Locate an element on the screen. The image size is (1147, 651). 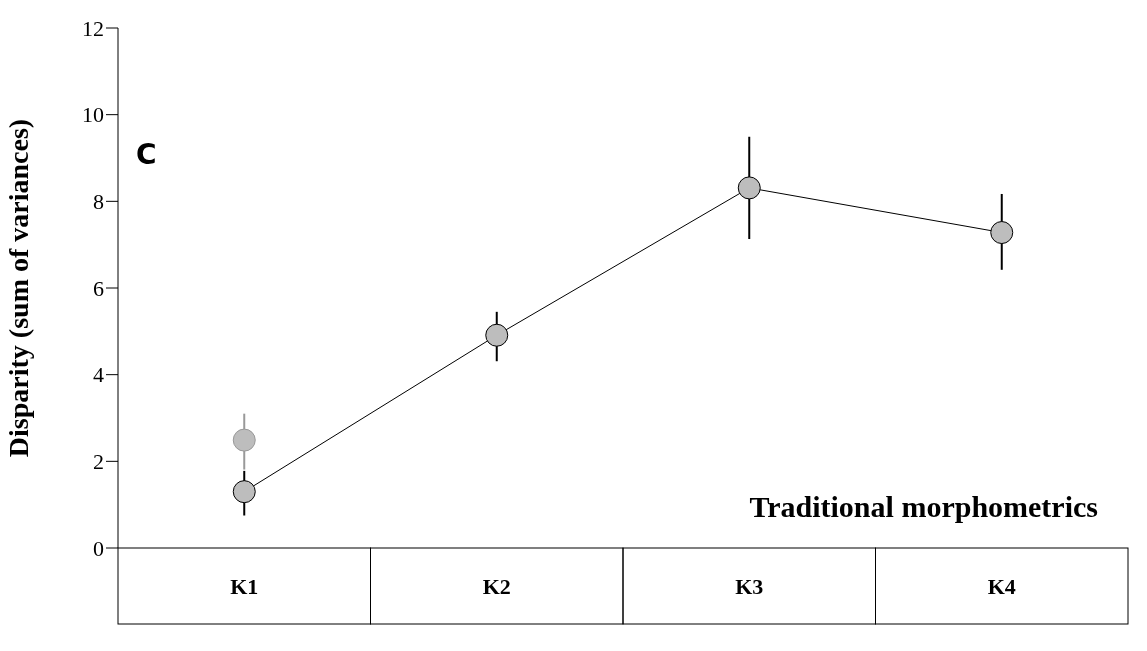
x-tick-label: K3 is located at coordinates (749, 586).